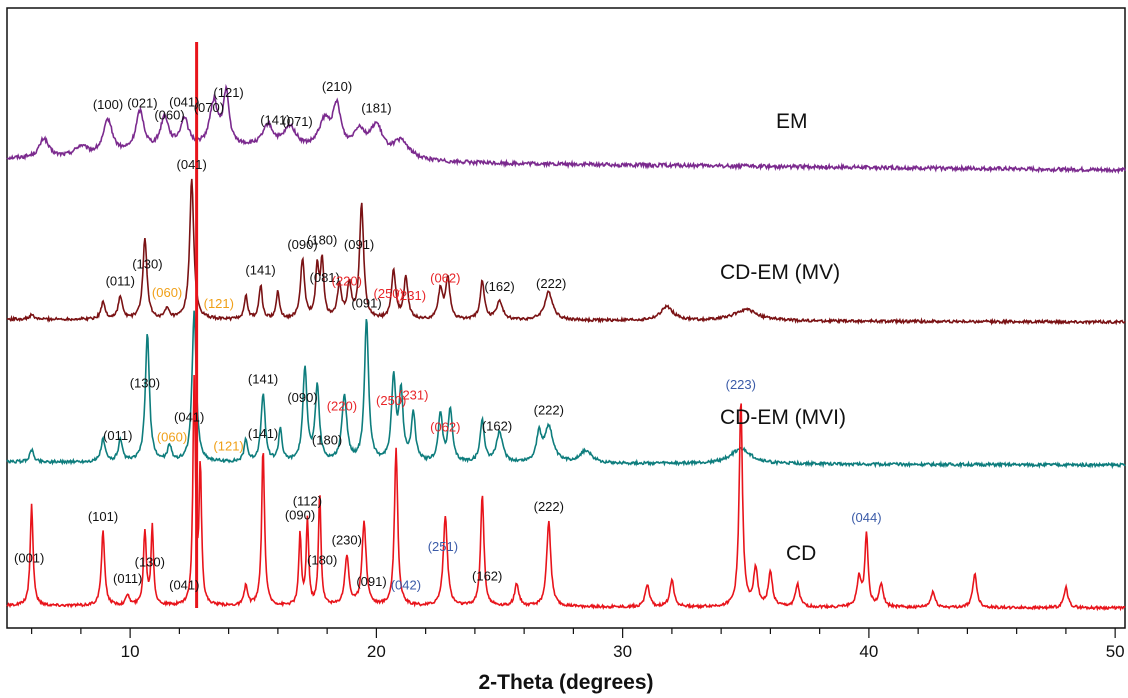 This screenshot has width=1128, height=698. What do you see at coordinates (565, 682) in the screenshot?
I see `x-axis-title: 2-Theta (degrees)` at bounding box center [565, 682].